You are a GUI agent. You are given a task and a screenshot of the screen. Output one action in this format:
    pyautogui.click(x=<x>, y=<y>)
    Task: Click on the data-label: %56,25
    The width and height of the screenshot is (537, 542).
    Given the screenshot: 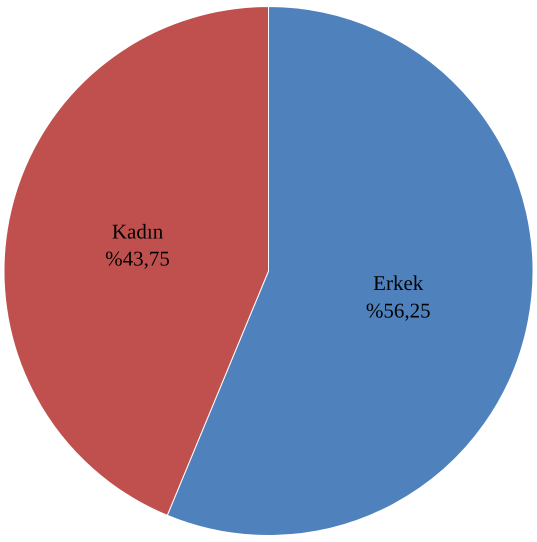 What is the action you would take?
    pyautogui.click(x=398, y=310)
    